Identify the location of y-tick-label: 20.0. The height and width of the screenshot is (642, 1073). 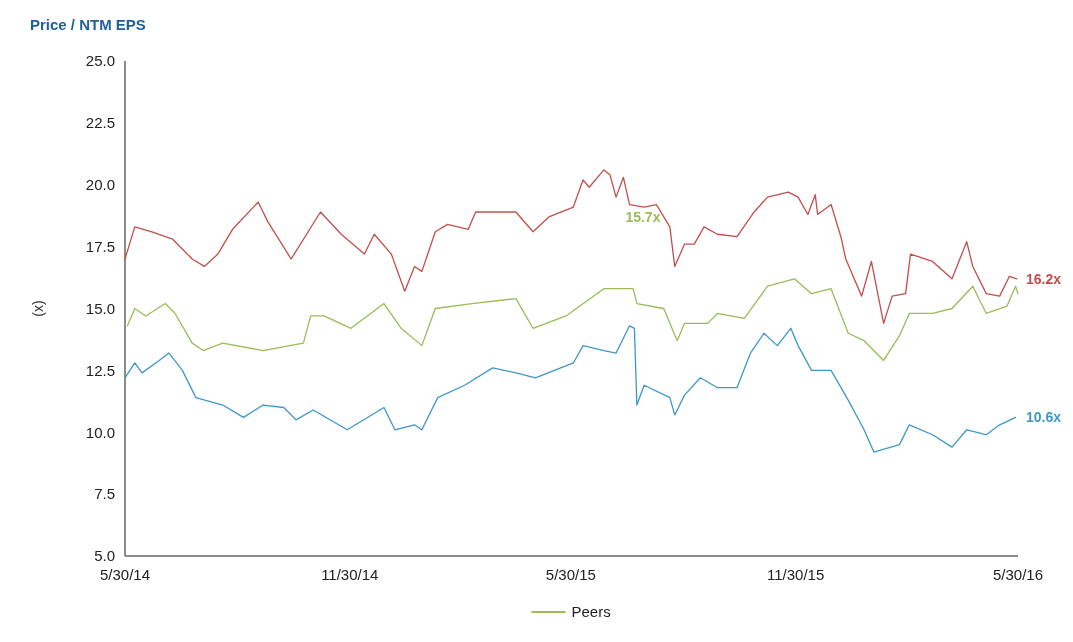
(100, 184).